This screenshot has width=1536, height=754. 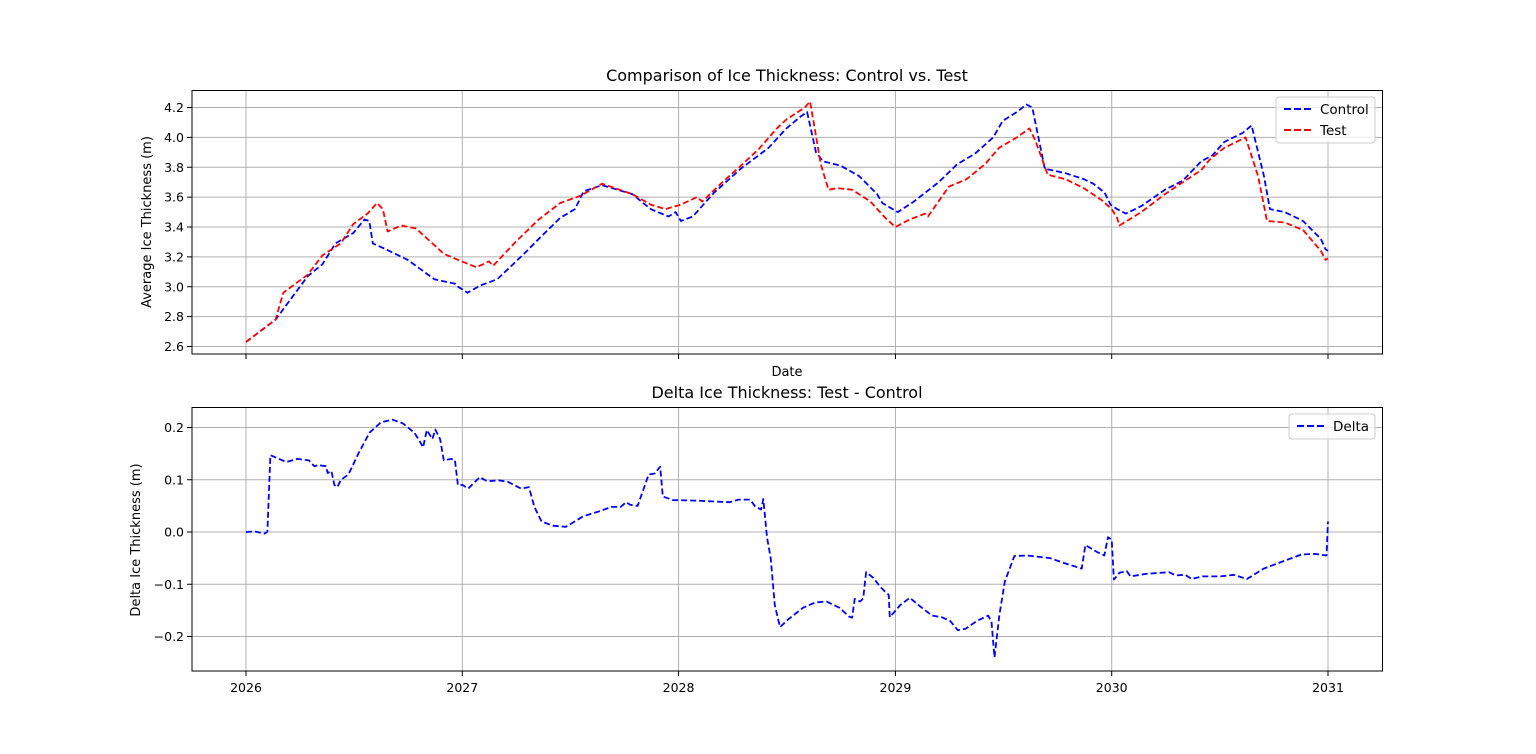 I want to click on bottom-y-ticks: −0.2 −0.1 0.0 0.1 0.2, so click(x=173, y=532).